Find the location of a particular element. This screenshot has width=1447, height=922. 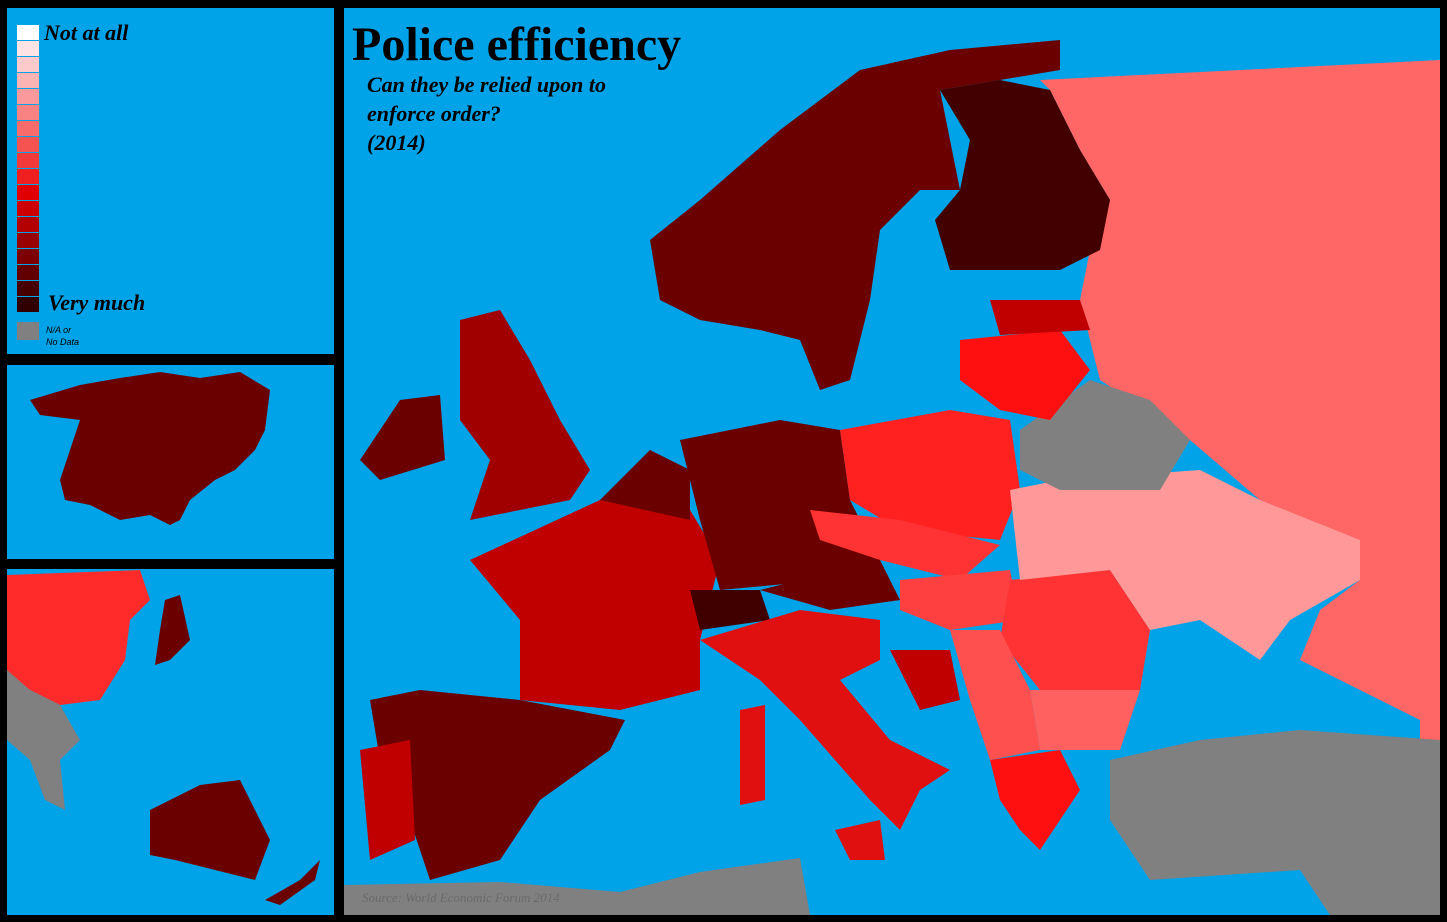

north-africa is located at coordinates (577, 886).